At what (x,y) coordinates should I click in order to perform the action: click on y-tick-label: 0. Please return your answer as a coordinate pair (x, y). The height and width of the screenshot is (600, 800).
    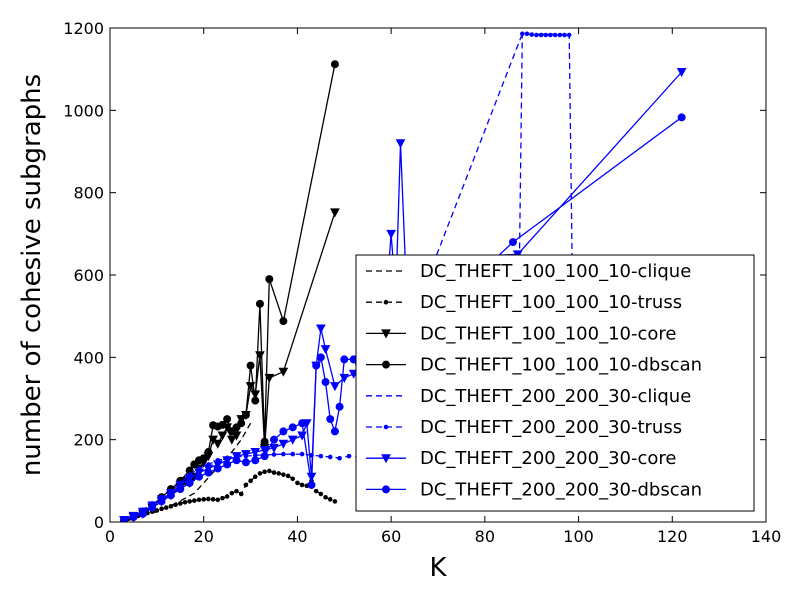
    Looking at the image, I should click on (99, 522).